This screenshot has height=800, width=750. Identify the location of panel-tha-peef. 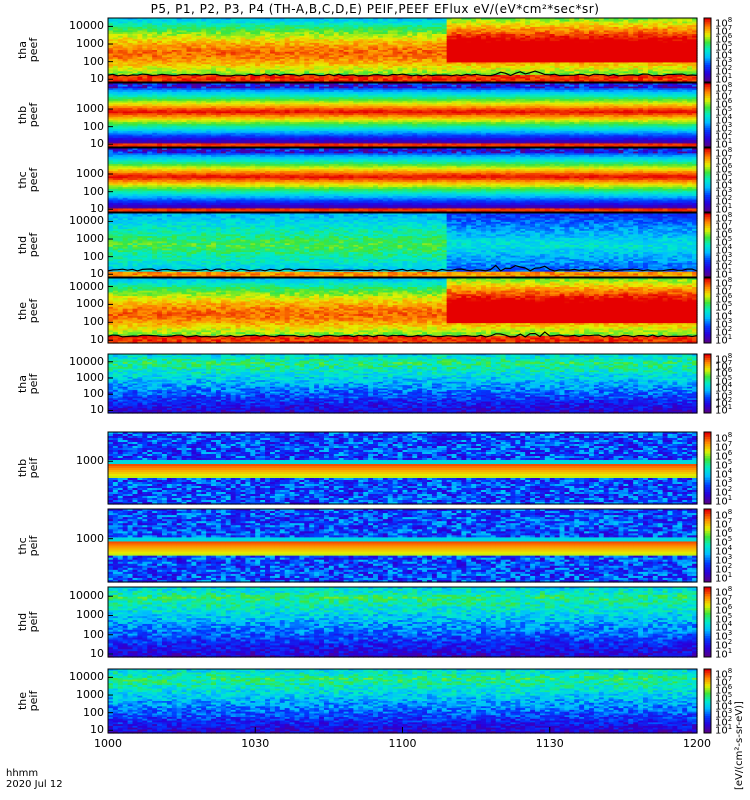
(403, 50).